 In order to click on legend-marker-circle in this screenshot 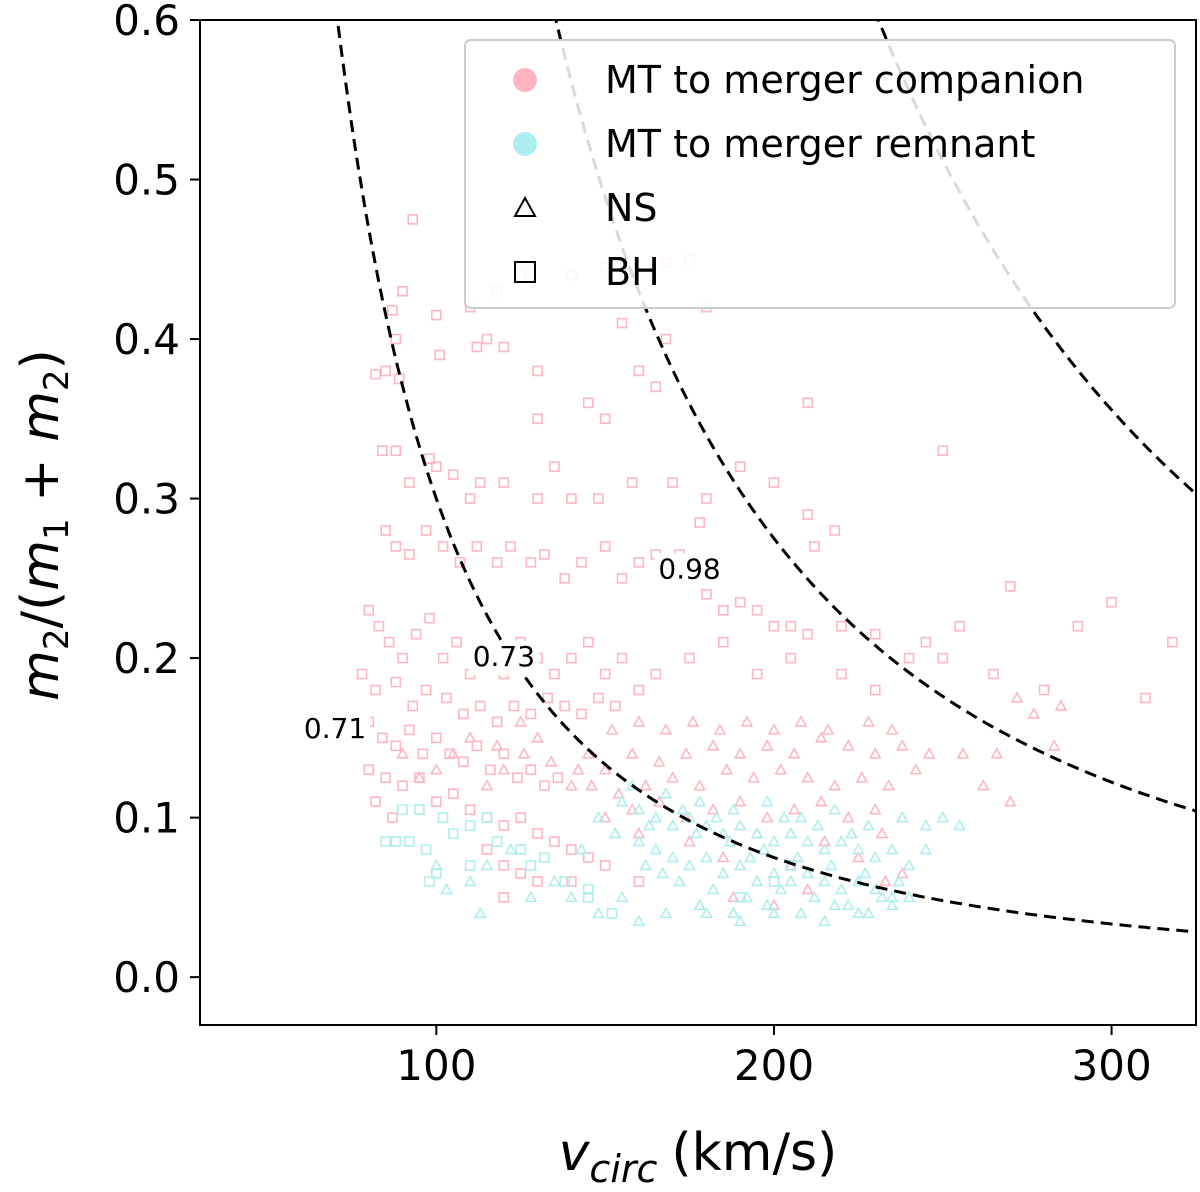, I will do `click(525, 80)`.